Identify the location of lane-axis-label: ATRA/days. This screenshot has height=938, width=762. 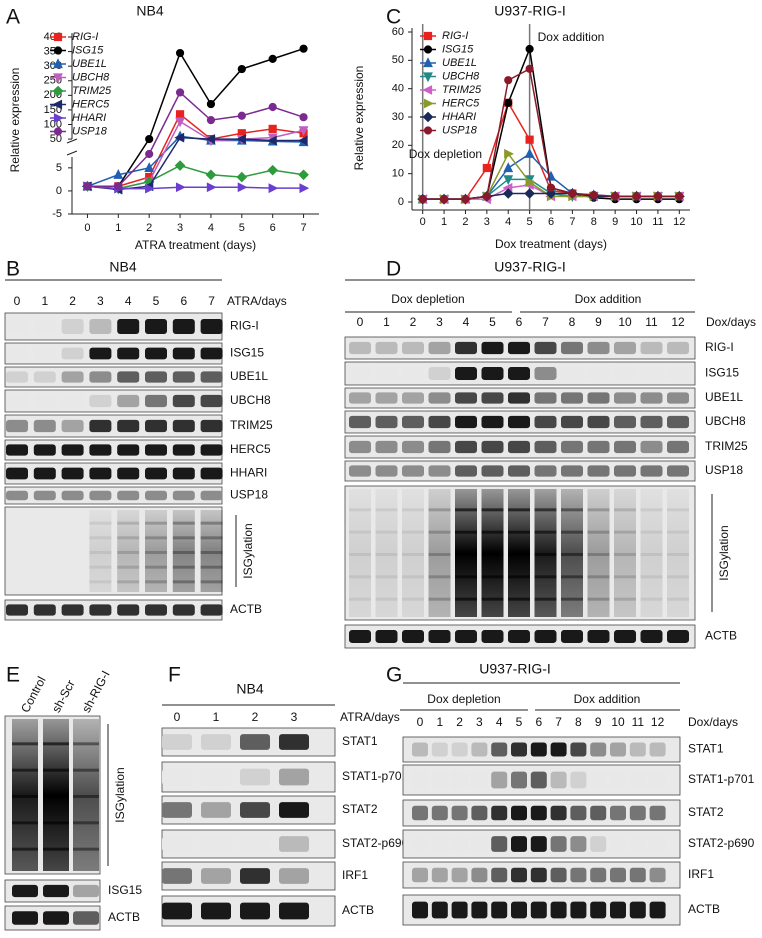
(257, 301).